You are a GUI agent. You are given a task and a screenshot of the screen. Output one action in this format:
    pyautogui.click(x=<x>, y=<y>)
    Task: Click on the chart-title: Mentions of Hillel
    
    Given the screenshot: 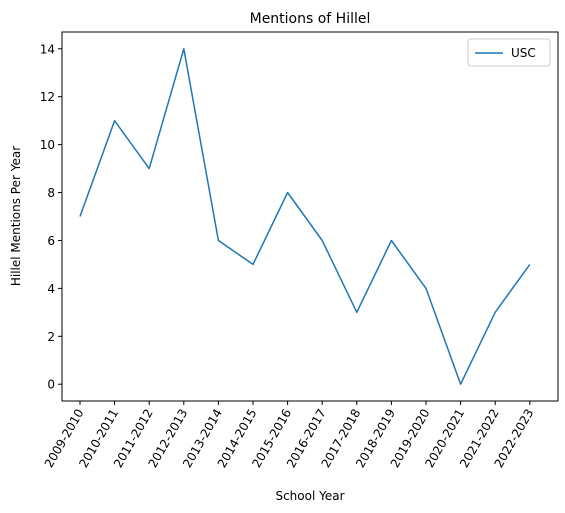 What is the action you would take?
    pyautogui.click(x=310, y=19)
    